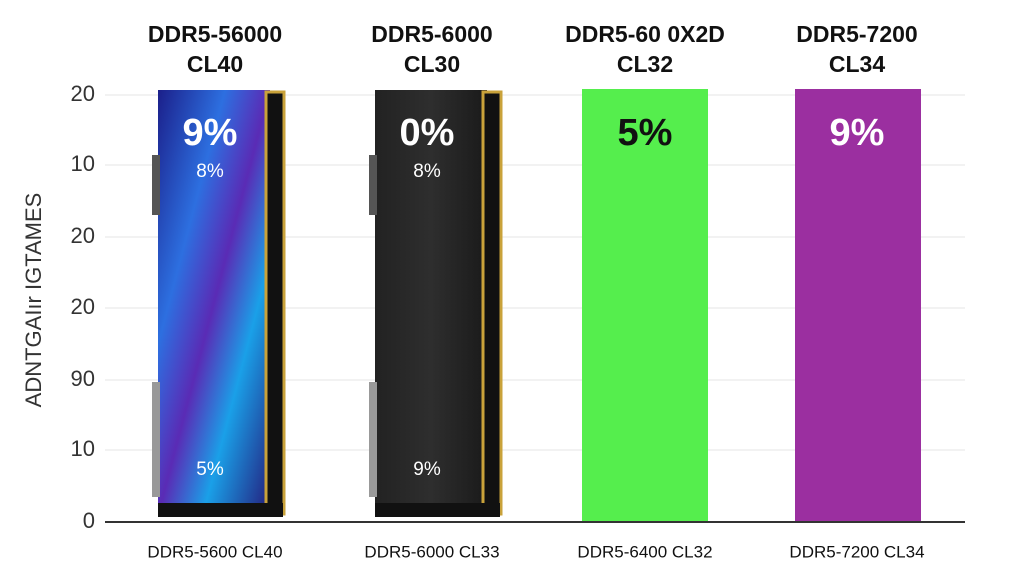 The width and height of the screenshot is (1024, 585). What do you see at coordinates (856, 34) in the screenshot?
I see `column-heading: DDR5-7200` at bounding box center [856, 34].